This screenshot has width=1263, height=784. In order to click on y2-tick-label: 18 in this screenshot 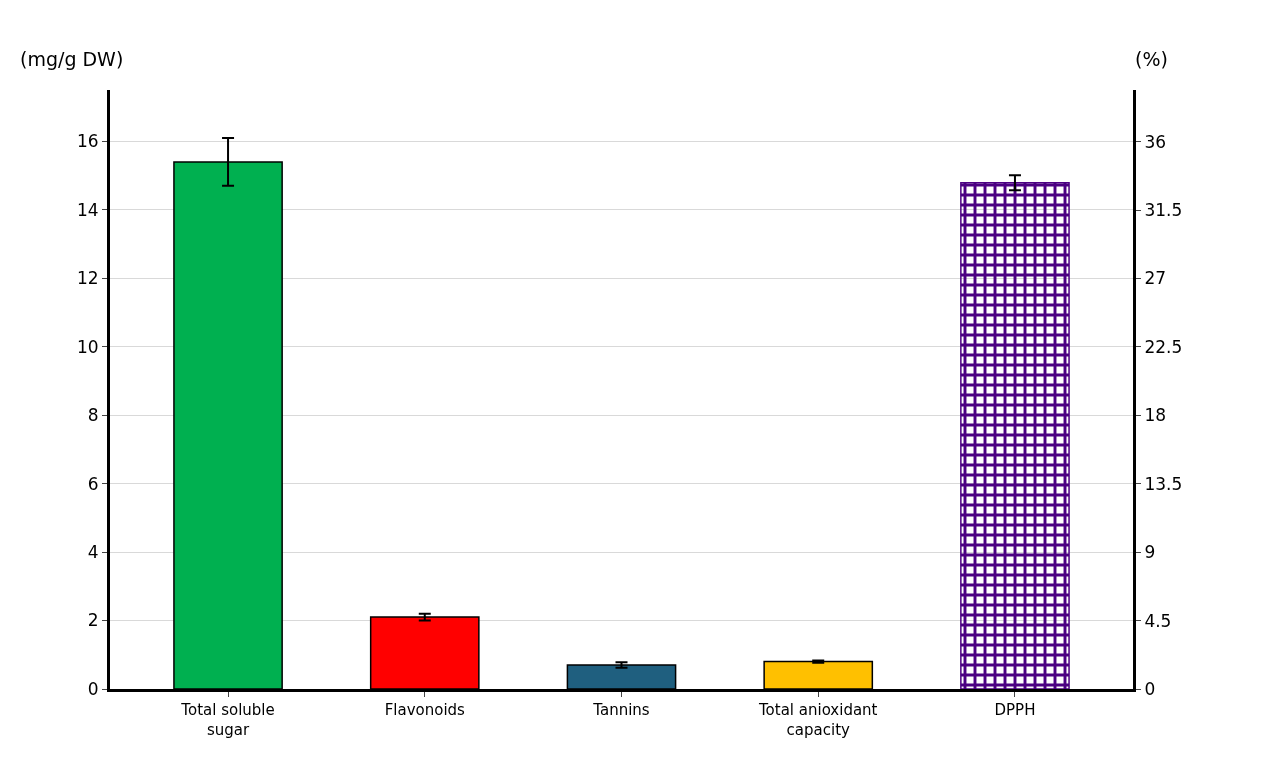, I will do `click(1155, 415)`.